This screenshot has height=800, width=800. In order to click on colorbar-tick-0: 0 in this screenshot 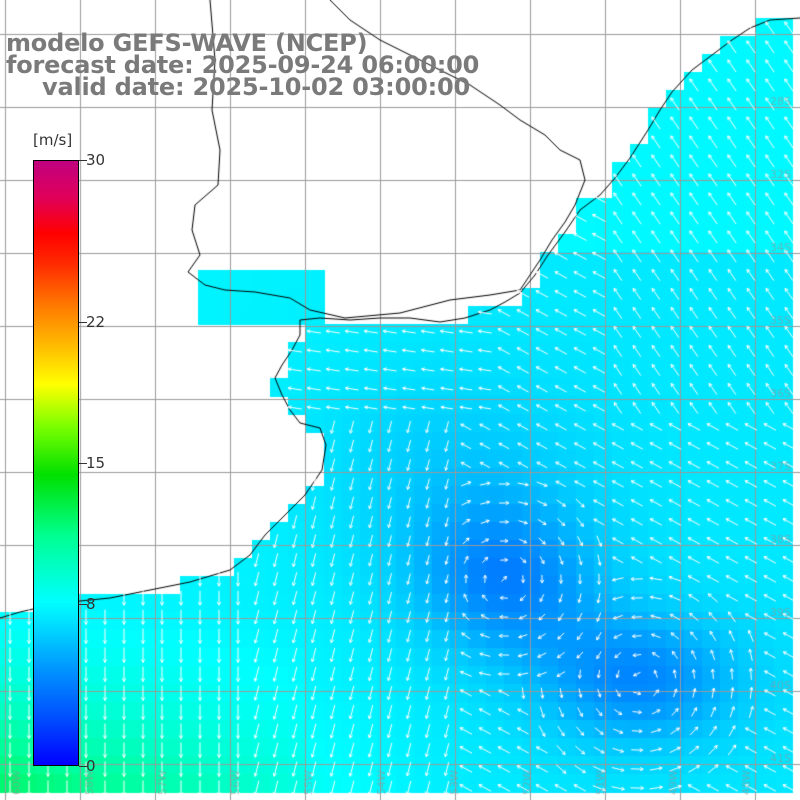, I will do `click(91, 766)`.